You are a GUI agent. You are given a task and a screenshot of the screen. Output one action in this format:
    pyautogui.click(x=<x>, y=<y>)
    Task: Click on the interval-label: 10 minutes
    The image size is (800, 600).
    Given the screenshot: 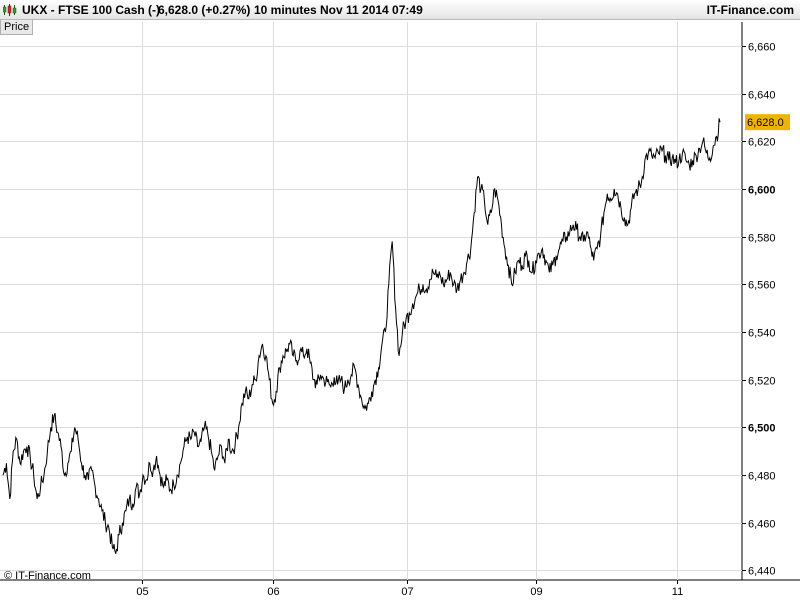 What is the action you would take?
    pyautogui.click(x=285, y=10)
    